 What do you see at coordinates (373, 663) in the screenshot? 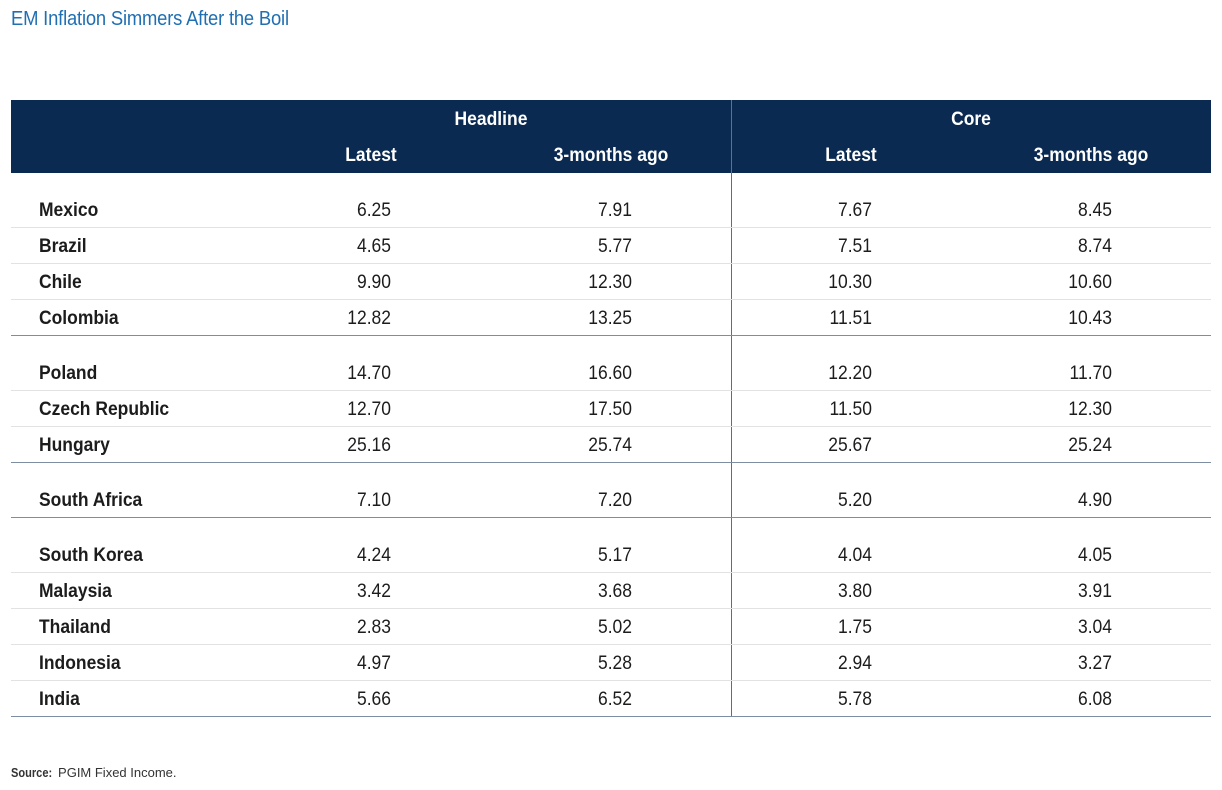
I see `value-cell-headline-latest: 4.97` at bounding box center [373, 663].